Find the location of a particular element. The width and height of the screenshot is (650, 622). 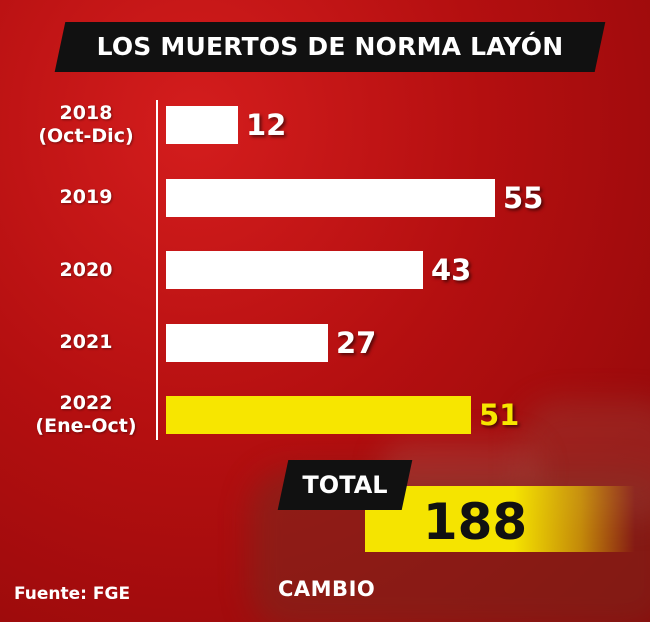

source-note: Fuente: FGE is located at coordinates (72, 594).